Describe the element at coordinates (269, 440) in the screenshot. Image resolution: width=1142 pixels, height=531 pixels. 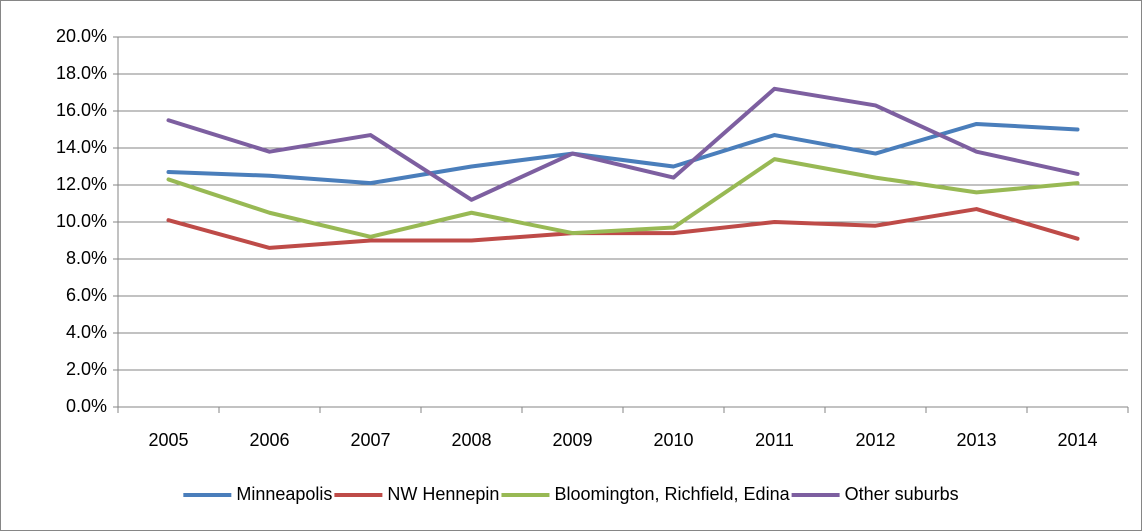
I see `x-tick-label: 2006` at that location.